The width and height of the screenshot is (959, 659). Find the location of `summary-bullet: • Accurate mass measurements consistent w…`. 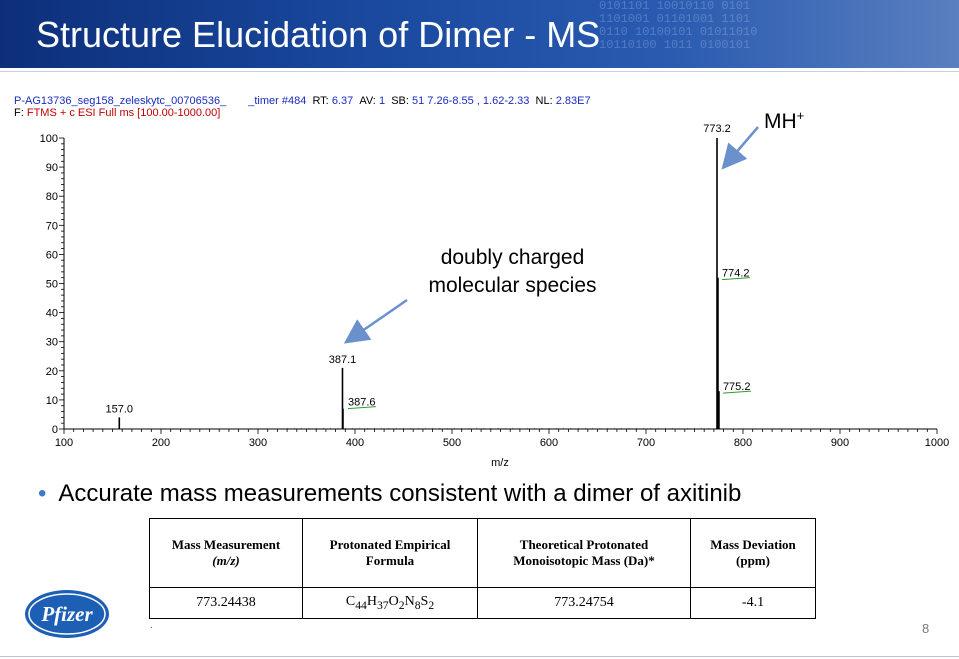

summary-bullet: • Accurate mass measurements consistent w… is located at coordinates (389, 494).